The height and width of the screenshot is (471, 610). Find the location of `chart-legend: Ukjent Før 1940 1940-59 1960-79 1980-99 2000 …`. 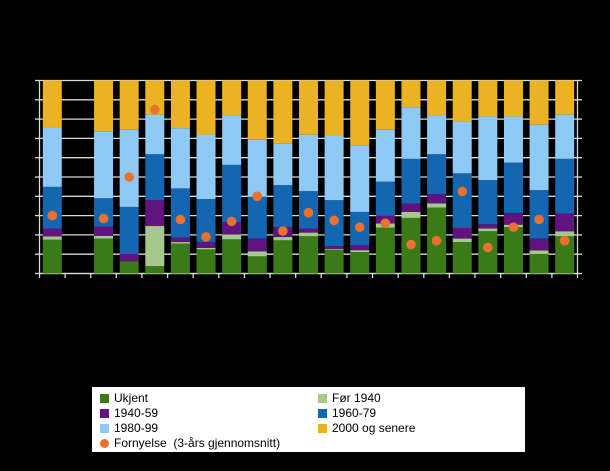

chart-legend: Ukjent Før 1940 1940-59 1960-79 1980-99 2000 … is located at coordinates (308, 419).